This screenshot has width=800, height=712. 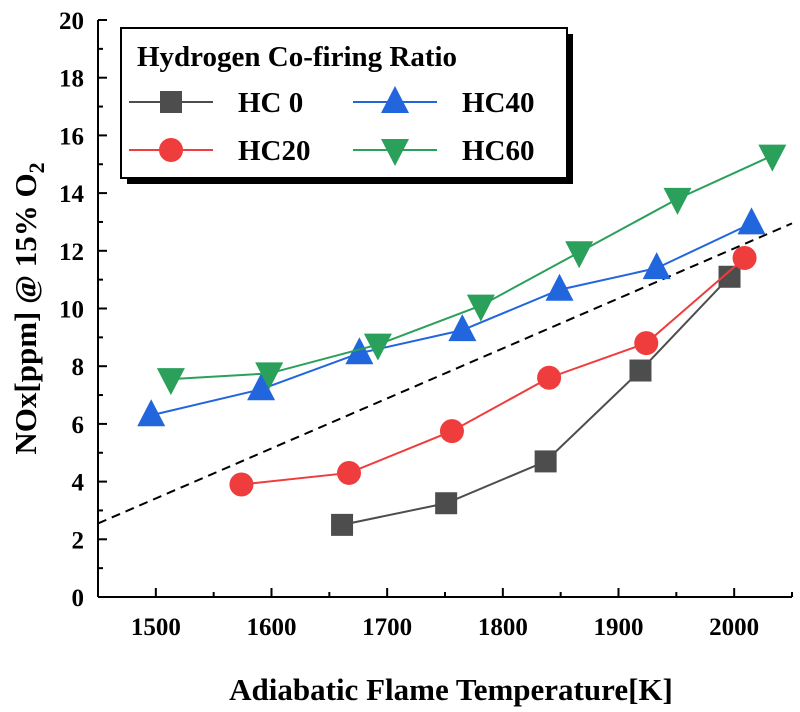 I want to click on y-tick-label: 12, so click(x=71, y=252).